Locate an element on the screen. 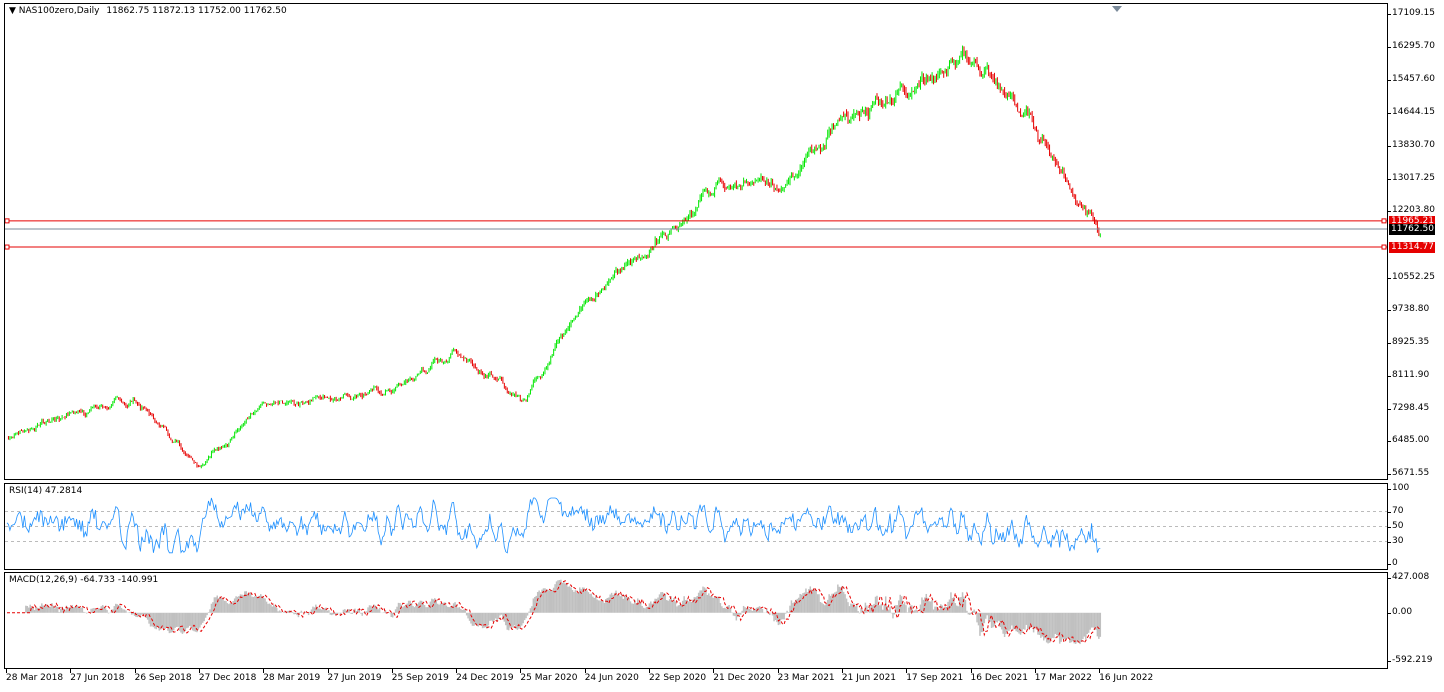 This screenshot has height=692, width=1444. rsi-axis: 100 70 50 30 0 is located at coordinates (1415, 526).